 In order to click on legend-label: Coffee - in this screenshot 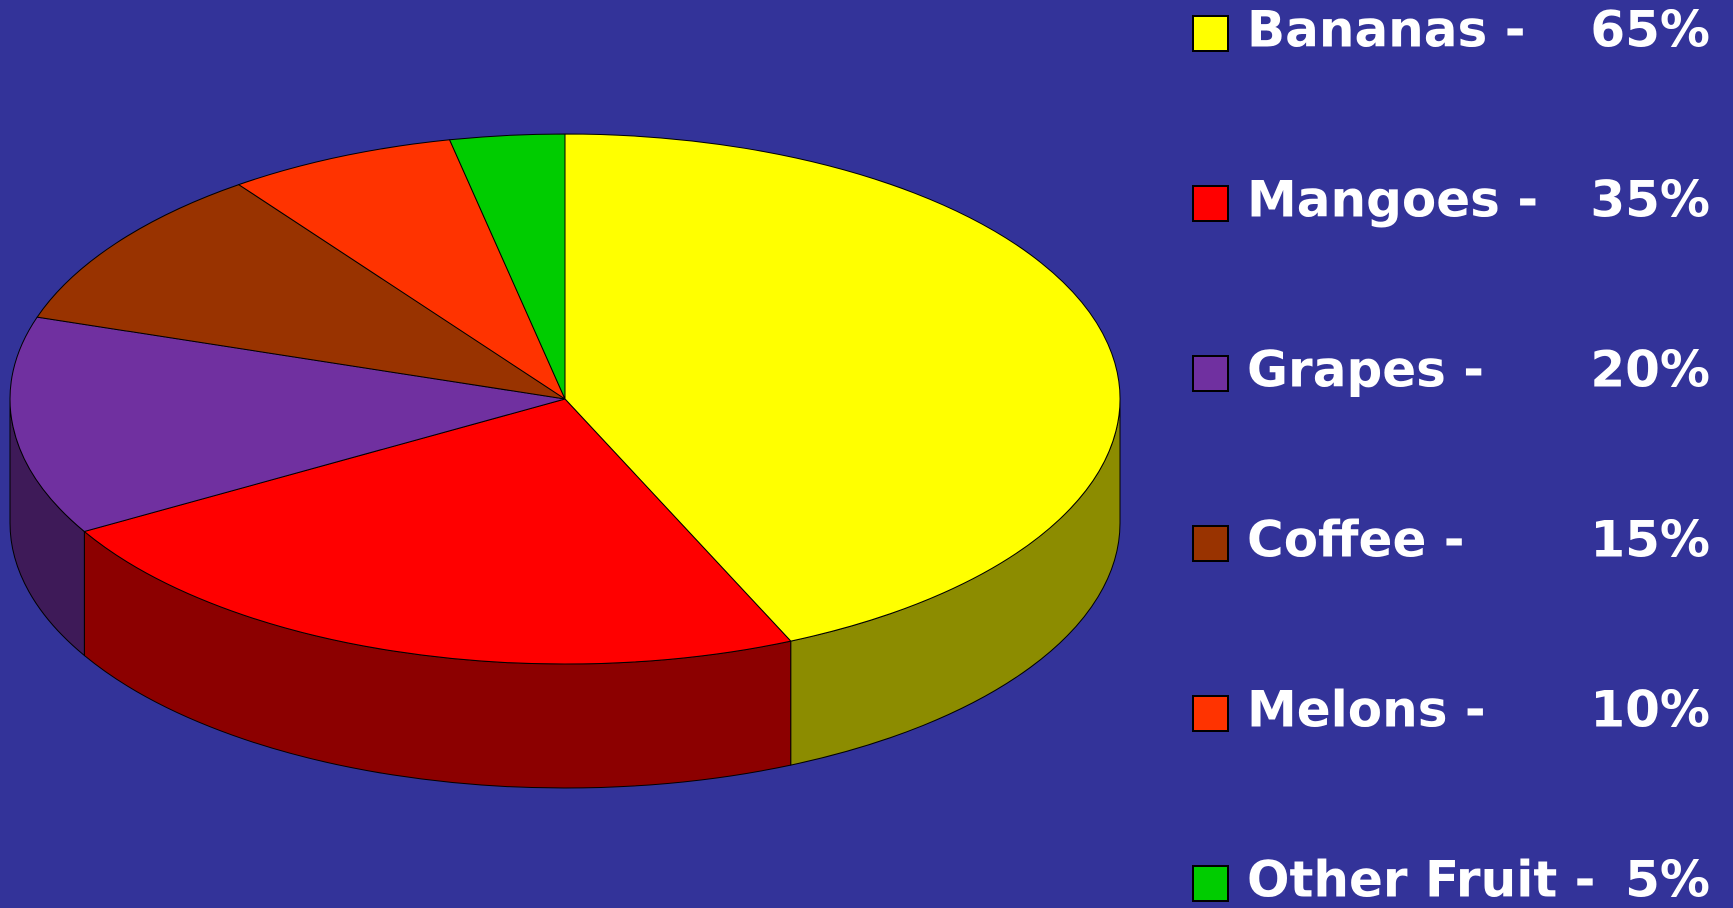, I will do `click(1356, 540)`.